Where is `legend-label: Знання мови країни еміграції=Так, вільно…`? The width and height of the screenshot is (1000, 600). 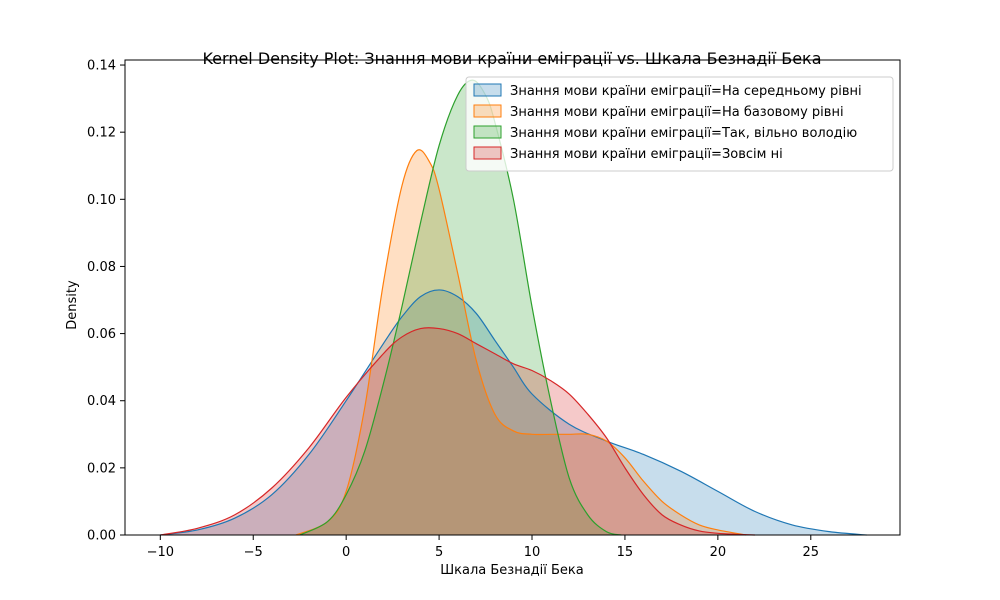 legend-label: Знання мови країни еміграції=Так, вільно… is located at coordinates (683, 133).